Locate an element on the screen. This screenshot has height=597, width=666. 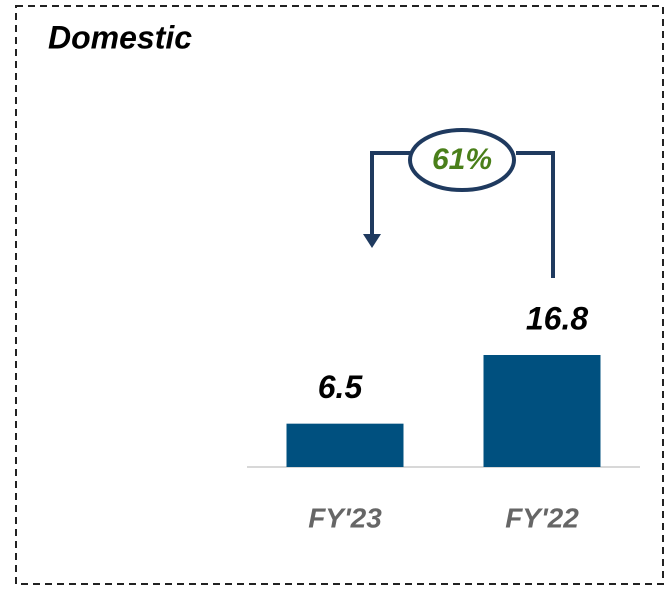
value-label: 16.8 is located at coordinates (557, 318).